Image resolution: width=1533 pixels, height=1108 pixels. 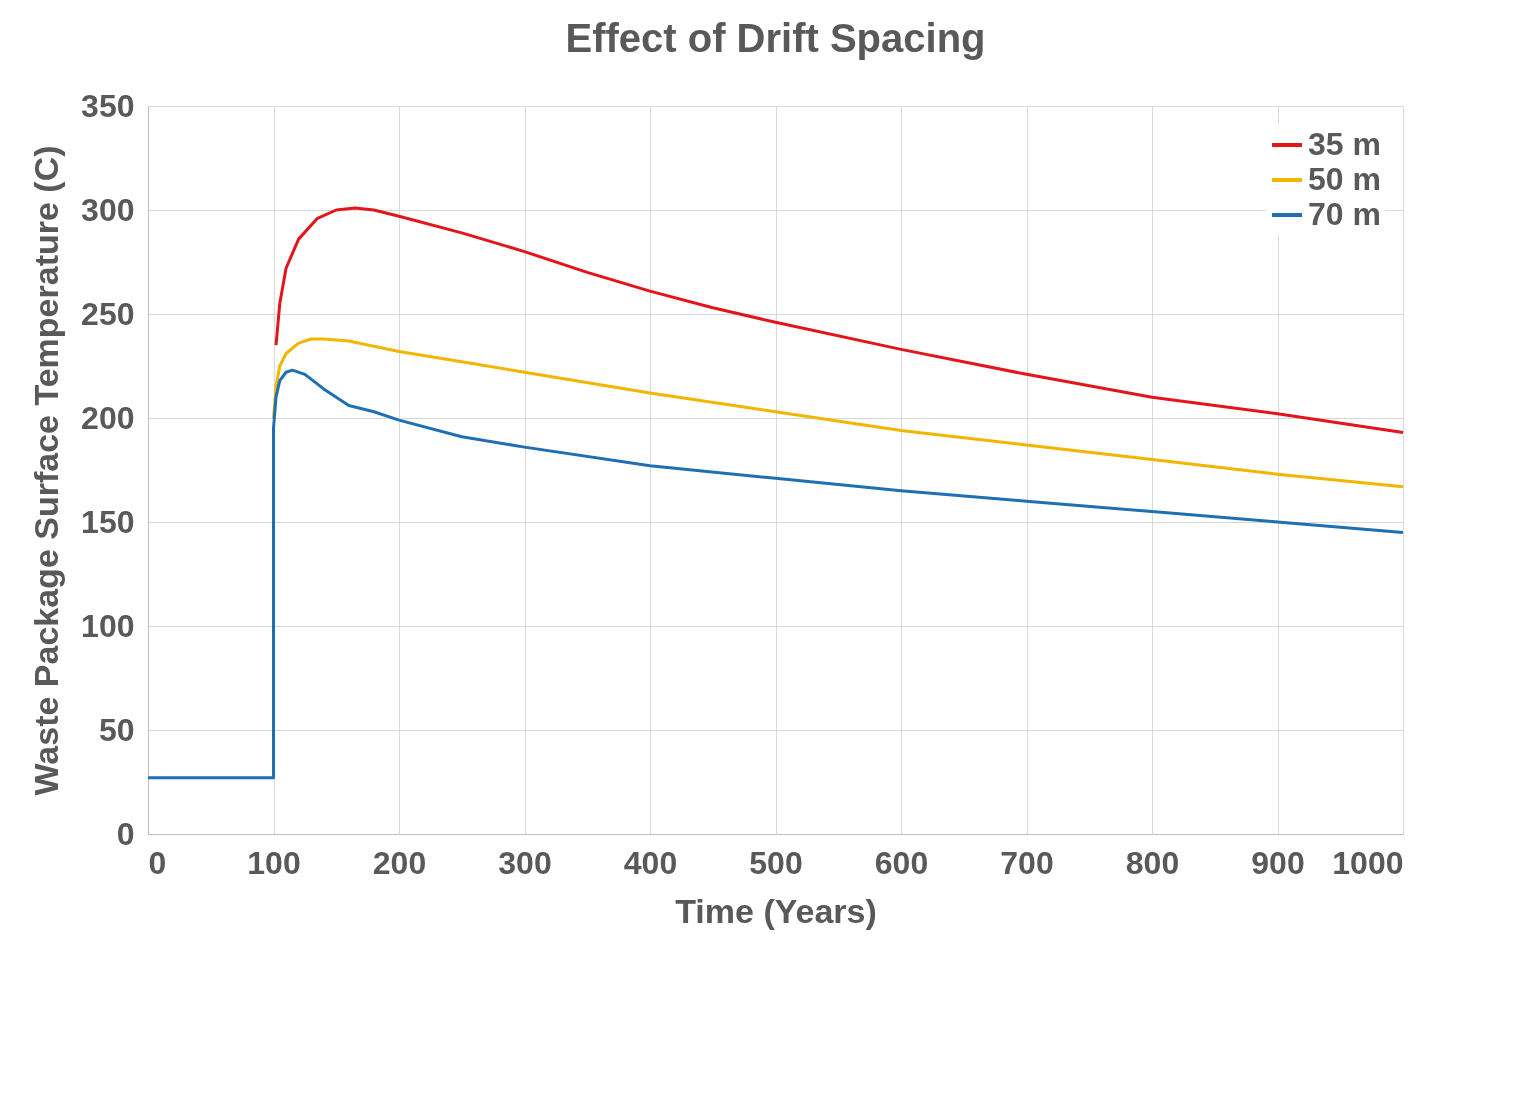 What do you see at coordinates (116, 729) in the screenshot?
I see `y-tick-label: 50` at bounding box center [116, 729].